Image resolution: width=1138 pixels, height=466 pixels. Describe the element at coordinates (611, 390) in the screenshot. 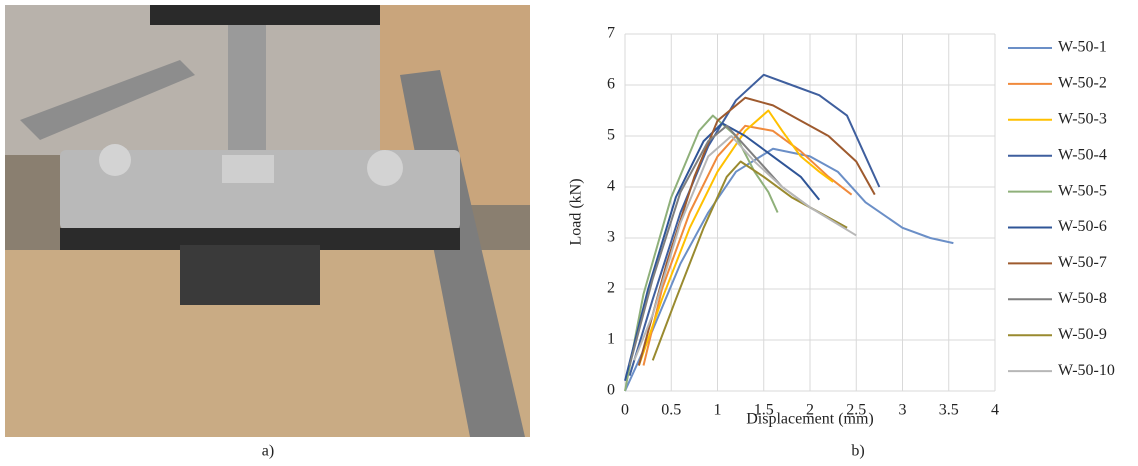

I see `y-tick-label: 0` at that location.